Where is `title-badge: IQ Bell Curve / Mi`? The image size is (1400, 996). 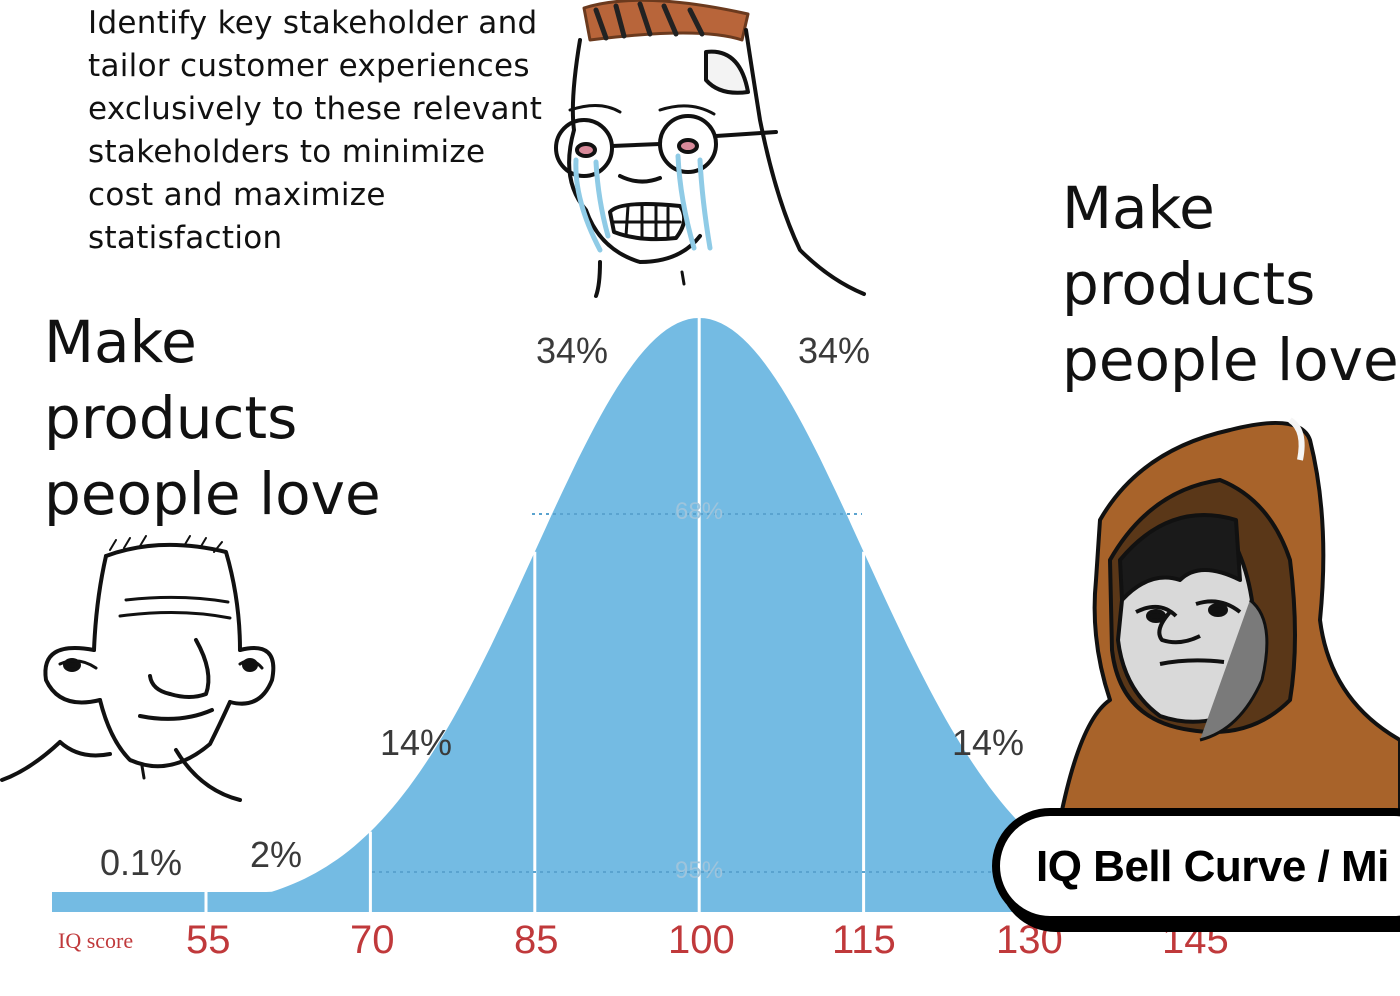 title-badge: IQ Bell Curve / Mi is located at coordinates (1196, 866).